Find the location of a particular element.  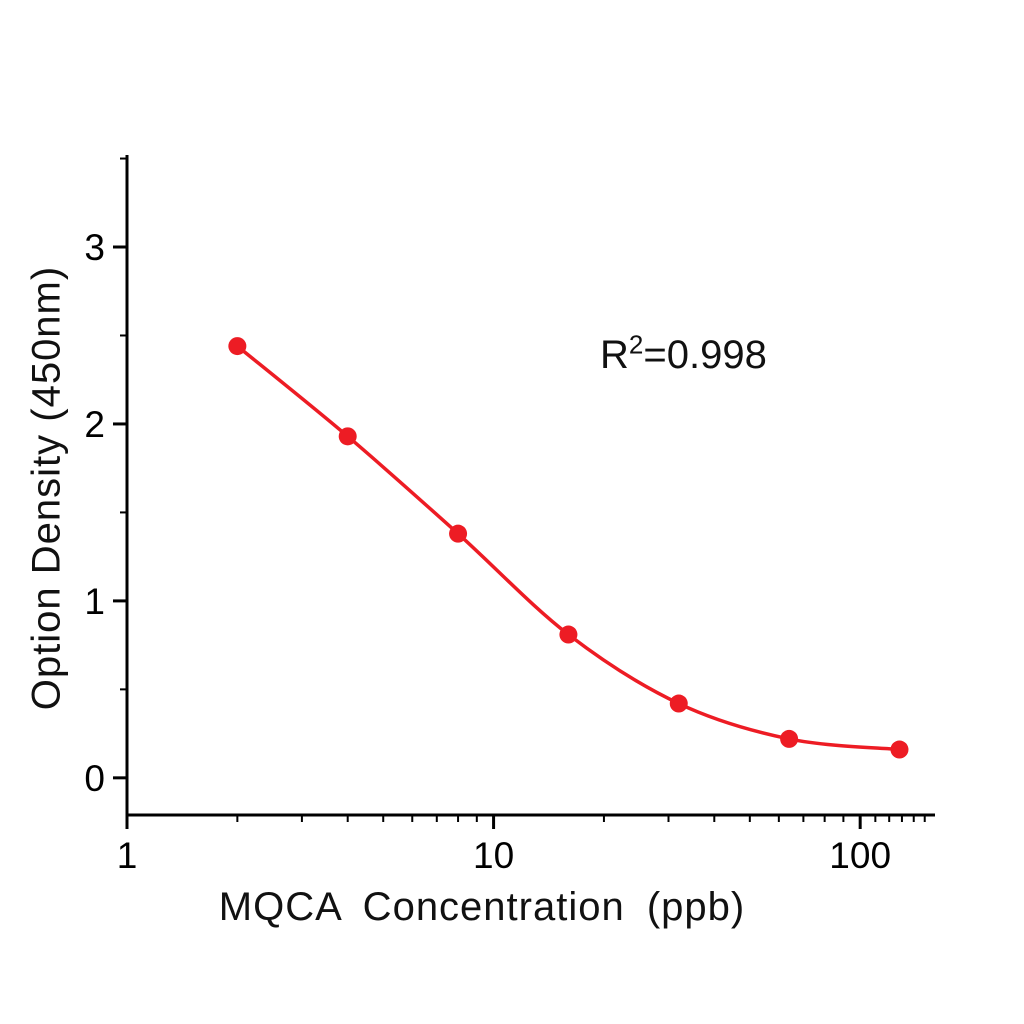

x-tick-label: 1 is located at coordinates (127, 855).